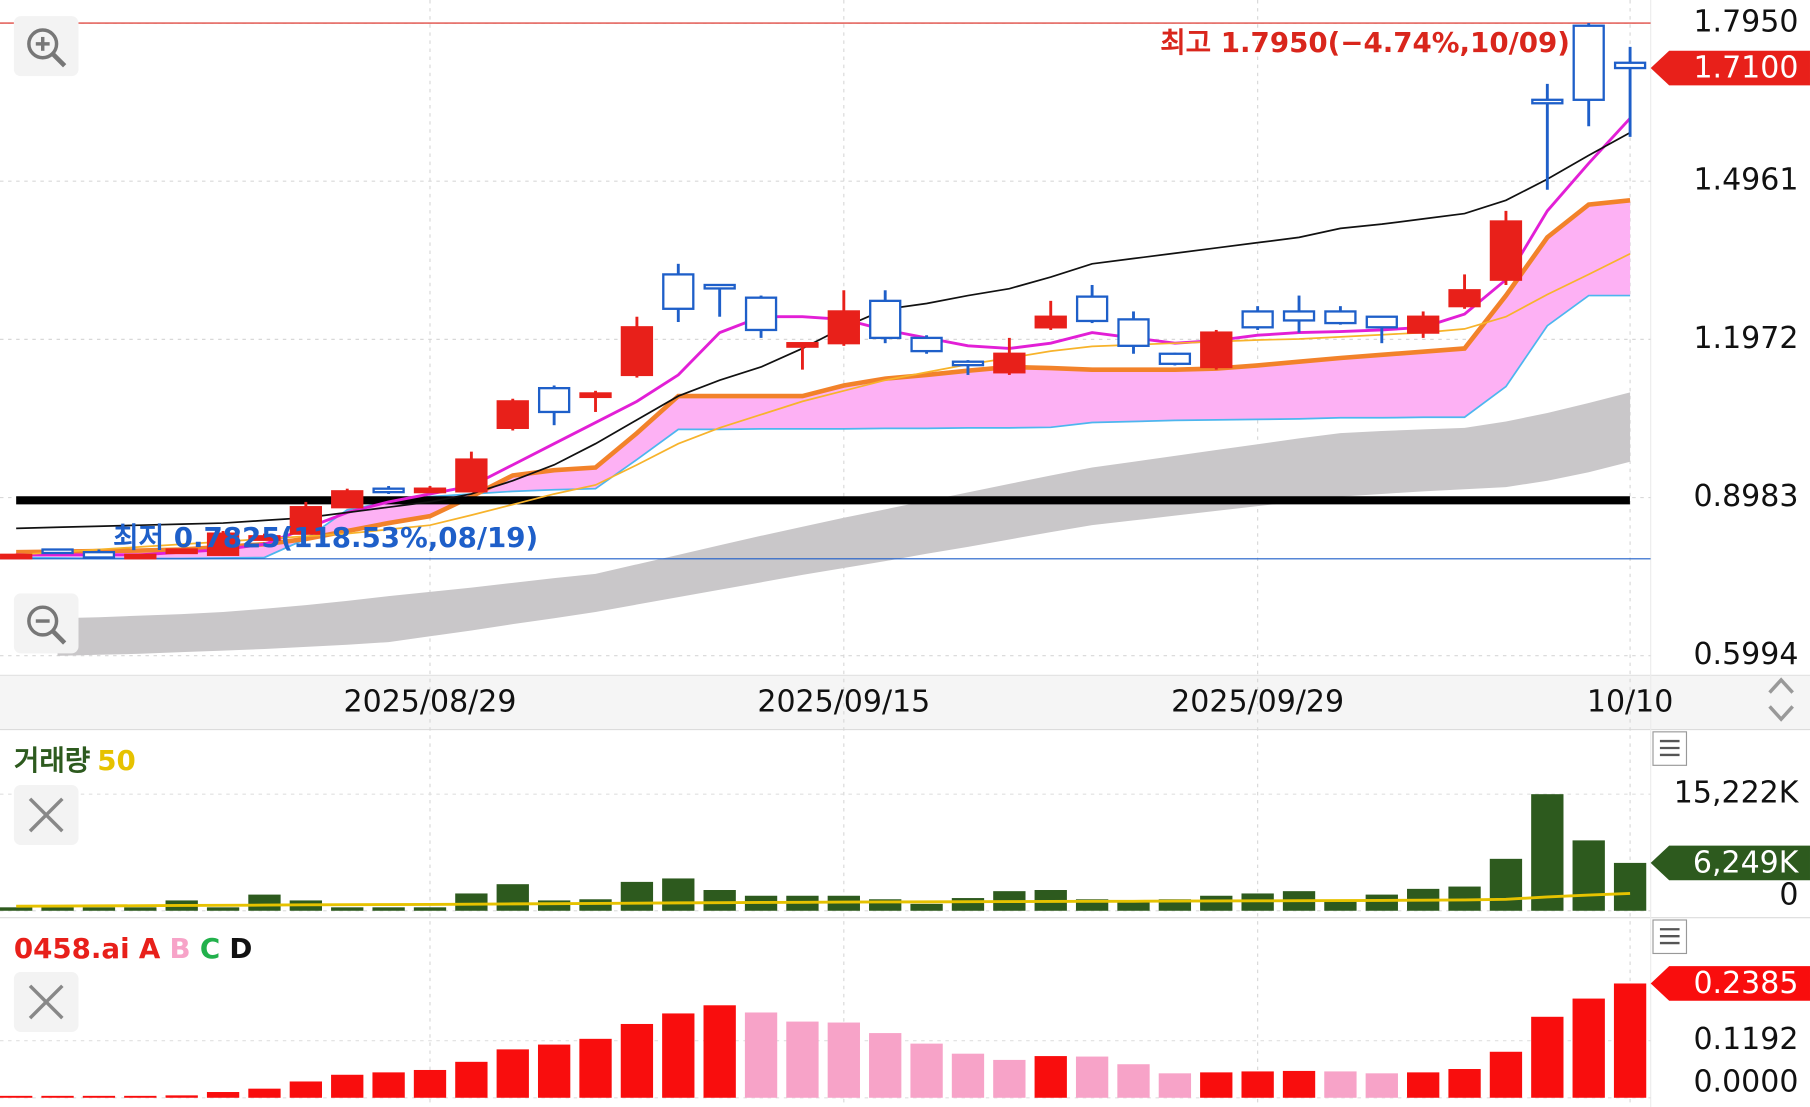 This screenshot has width=1810, height=1107. What do you see at coordinates (52, 760) in the screenshot?
I see `volume-title: 거래량` at bounding box center [52, 760].